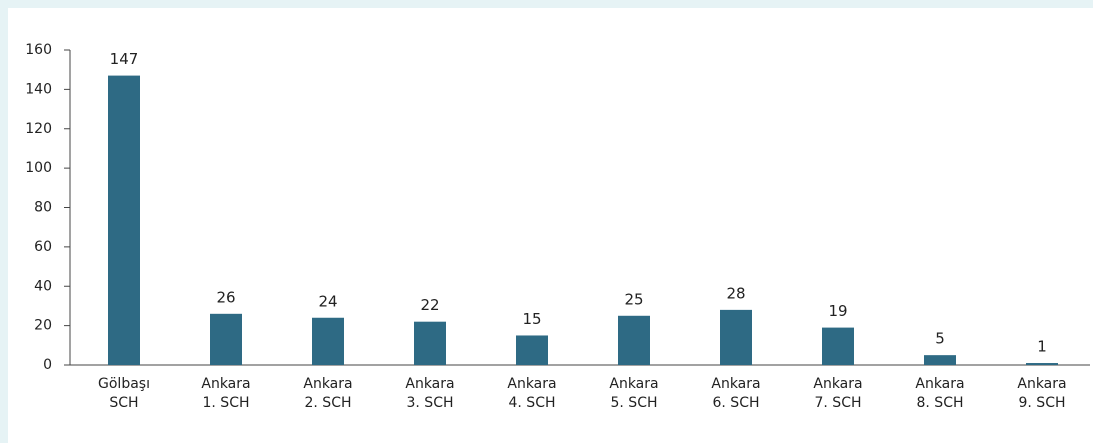  What do you see at coordinates (43, 326) in the screenshot?
I see `y-tick-label: 20` at bounding box center [43, 326].